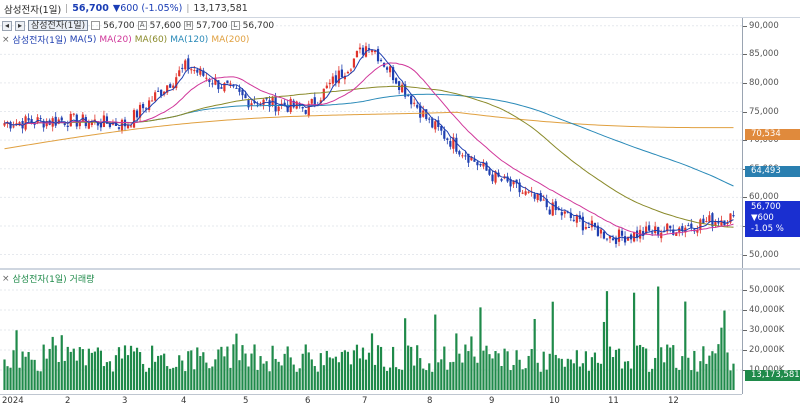 The width and height of the screenshot is (800, 407). Describe the element at coordinates (230, 39) in the screenshot. I see `legend-ma200: MA(200)` at that location.